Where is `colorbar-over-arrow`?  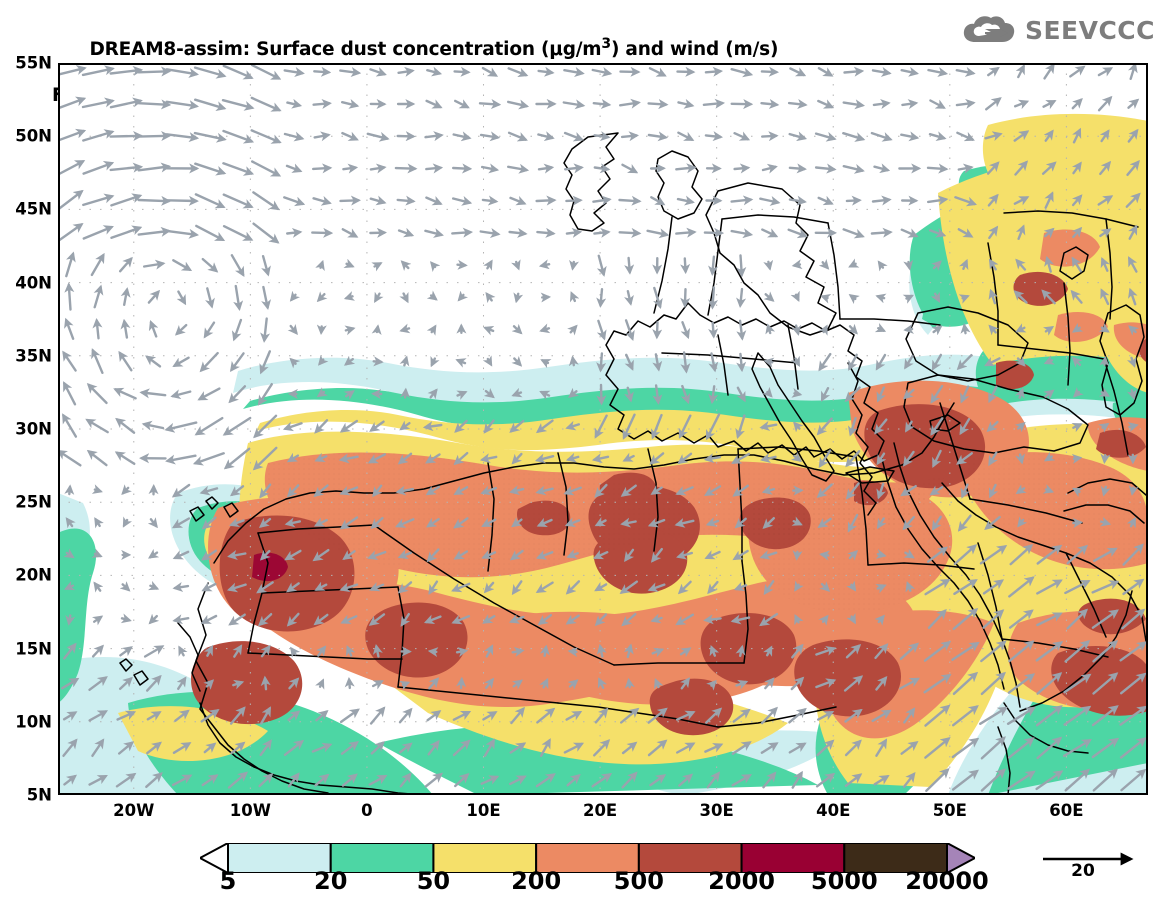
colorbar-over-arrow is located at coordinates (960, 858).